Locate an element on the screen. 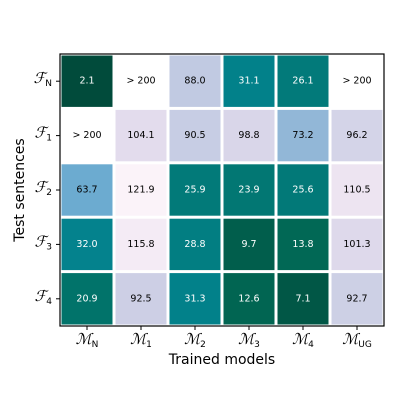 The height and width of the screenshot is (404, 400). y-tick-label: ℱN is located at coordinates (42, 79).